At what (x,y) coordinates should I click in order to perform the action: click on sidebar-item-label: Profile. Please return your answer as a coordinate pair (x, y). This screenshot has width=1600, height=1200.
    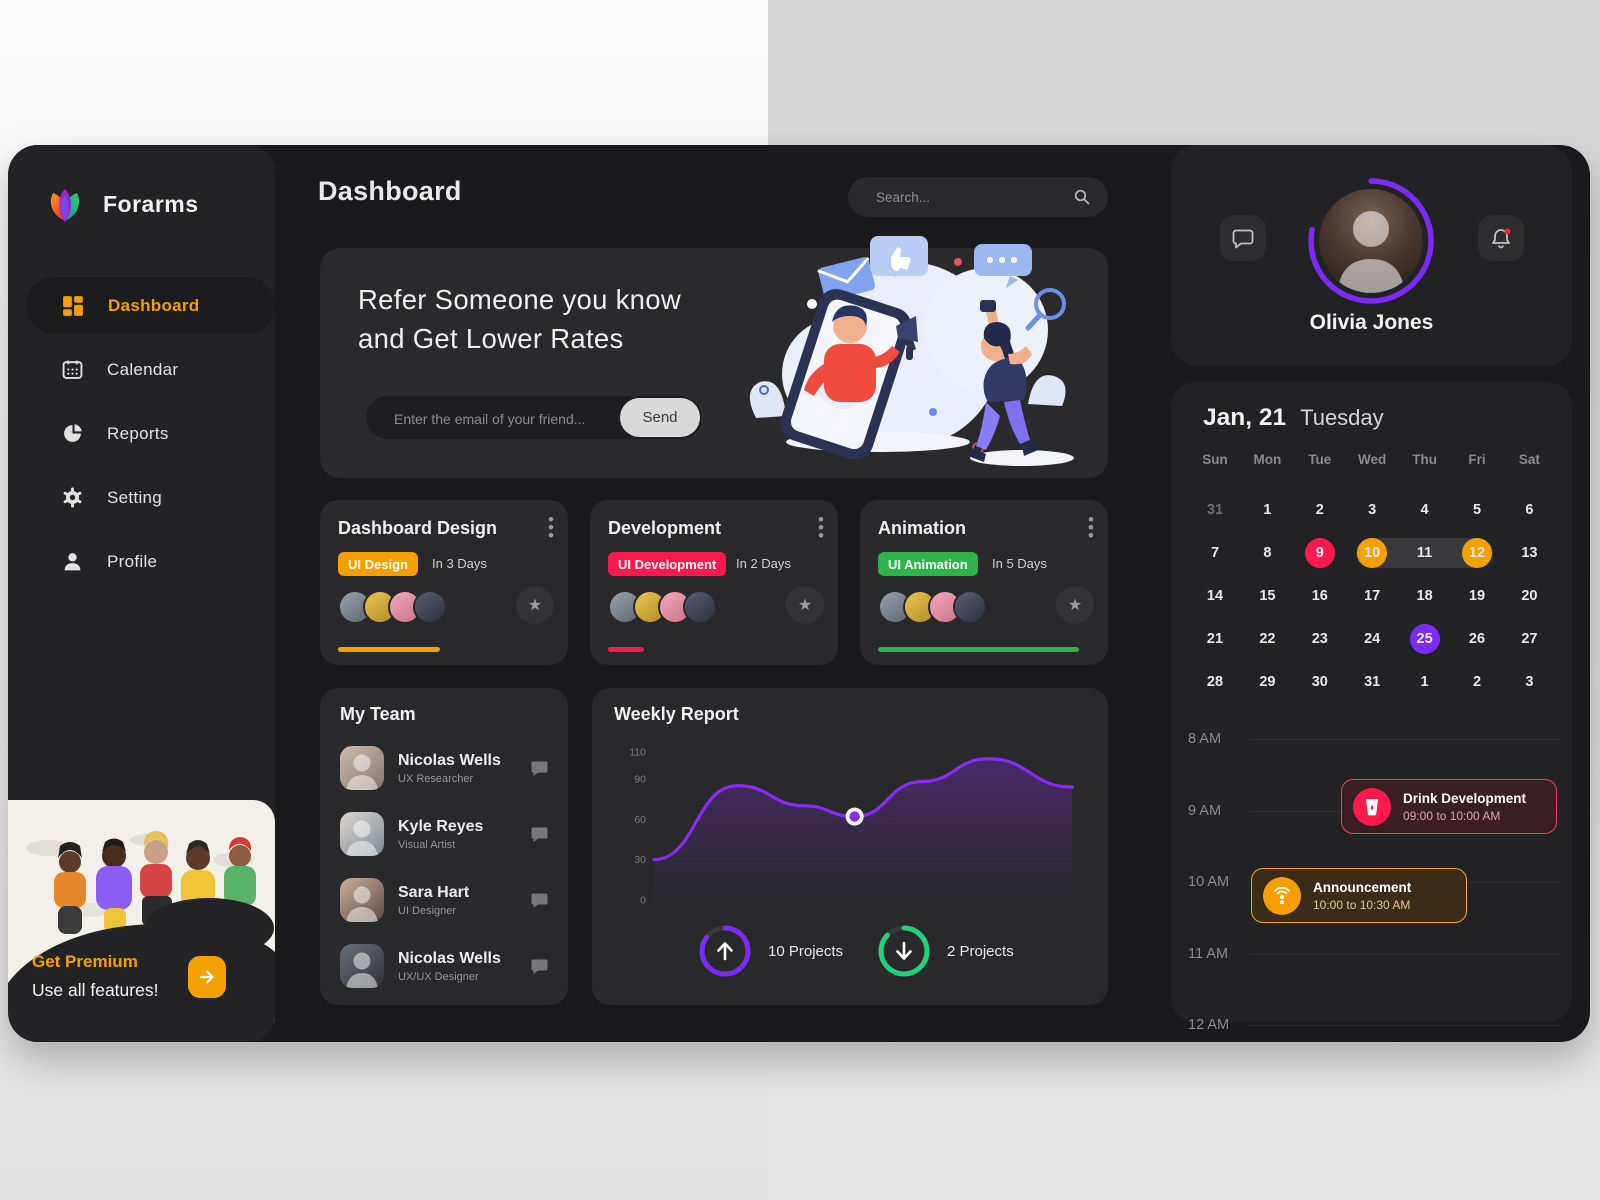
    Looking at the image, I should click on (132, 561).